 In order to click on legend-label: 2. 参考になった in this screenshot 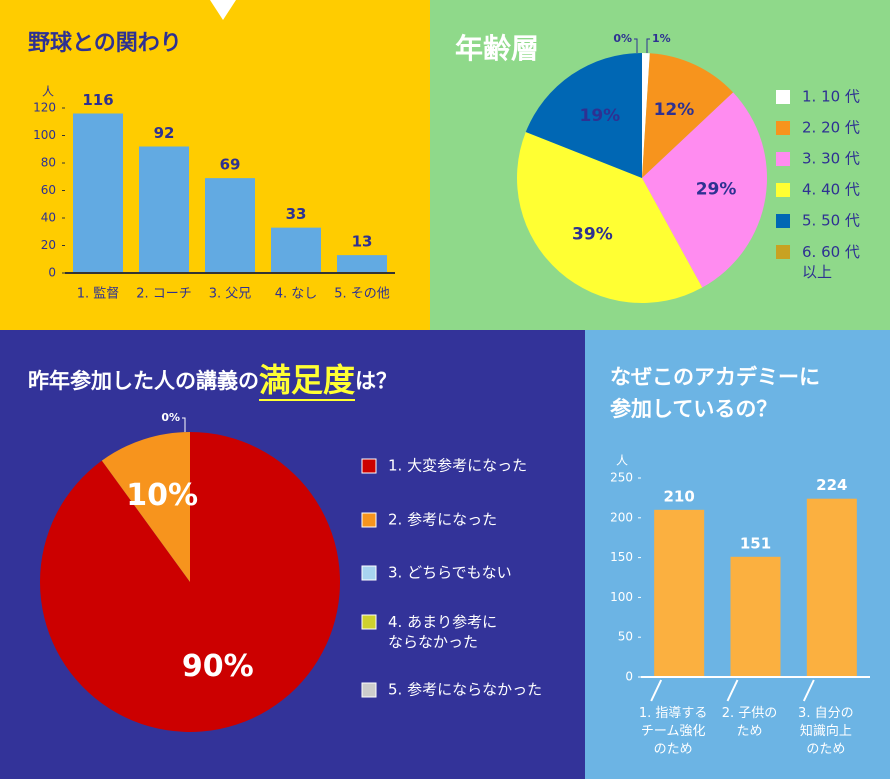, I will do `click(442, 520)`.